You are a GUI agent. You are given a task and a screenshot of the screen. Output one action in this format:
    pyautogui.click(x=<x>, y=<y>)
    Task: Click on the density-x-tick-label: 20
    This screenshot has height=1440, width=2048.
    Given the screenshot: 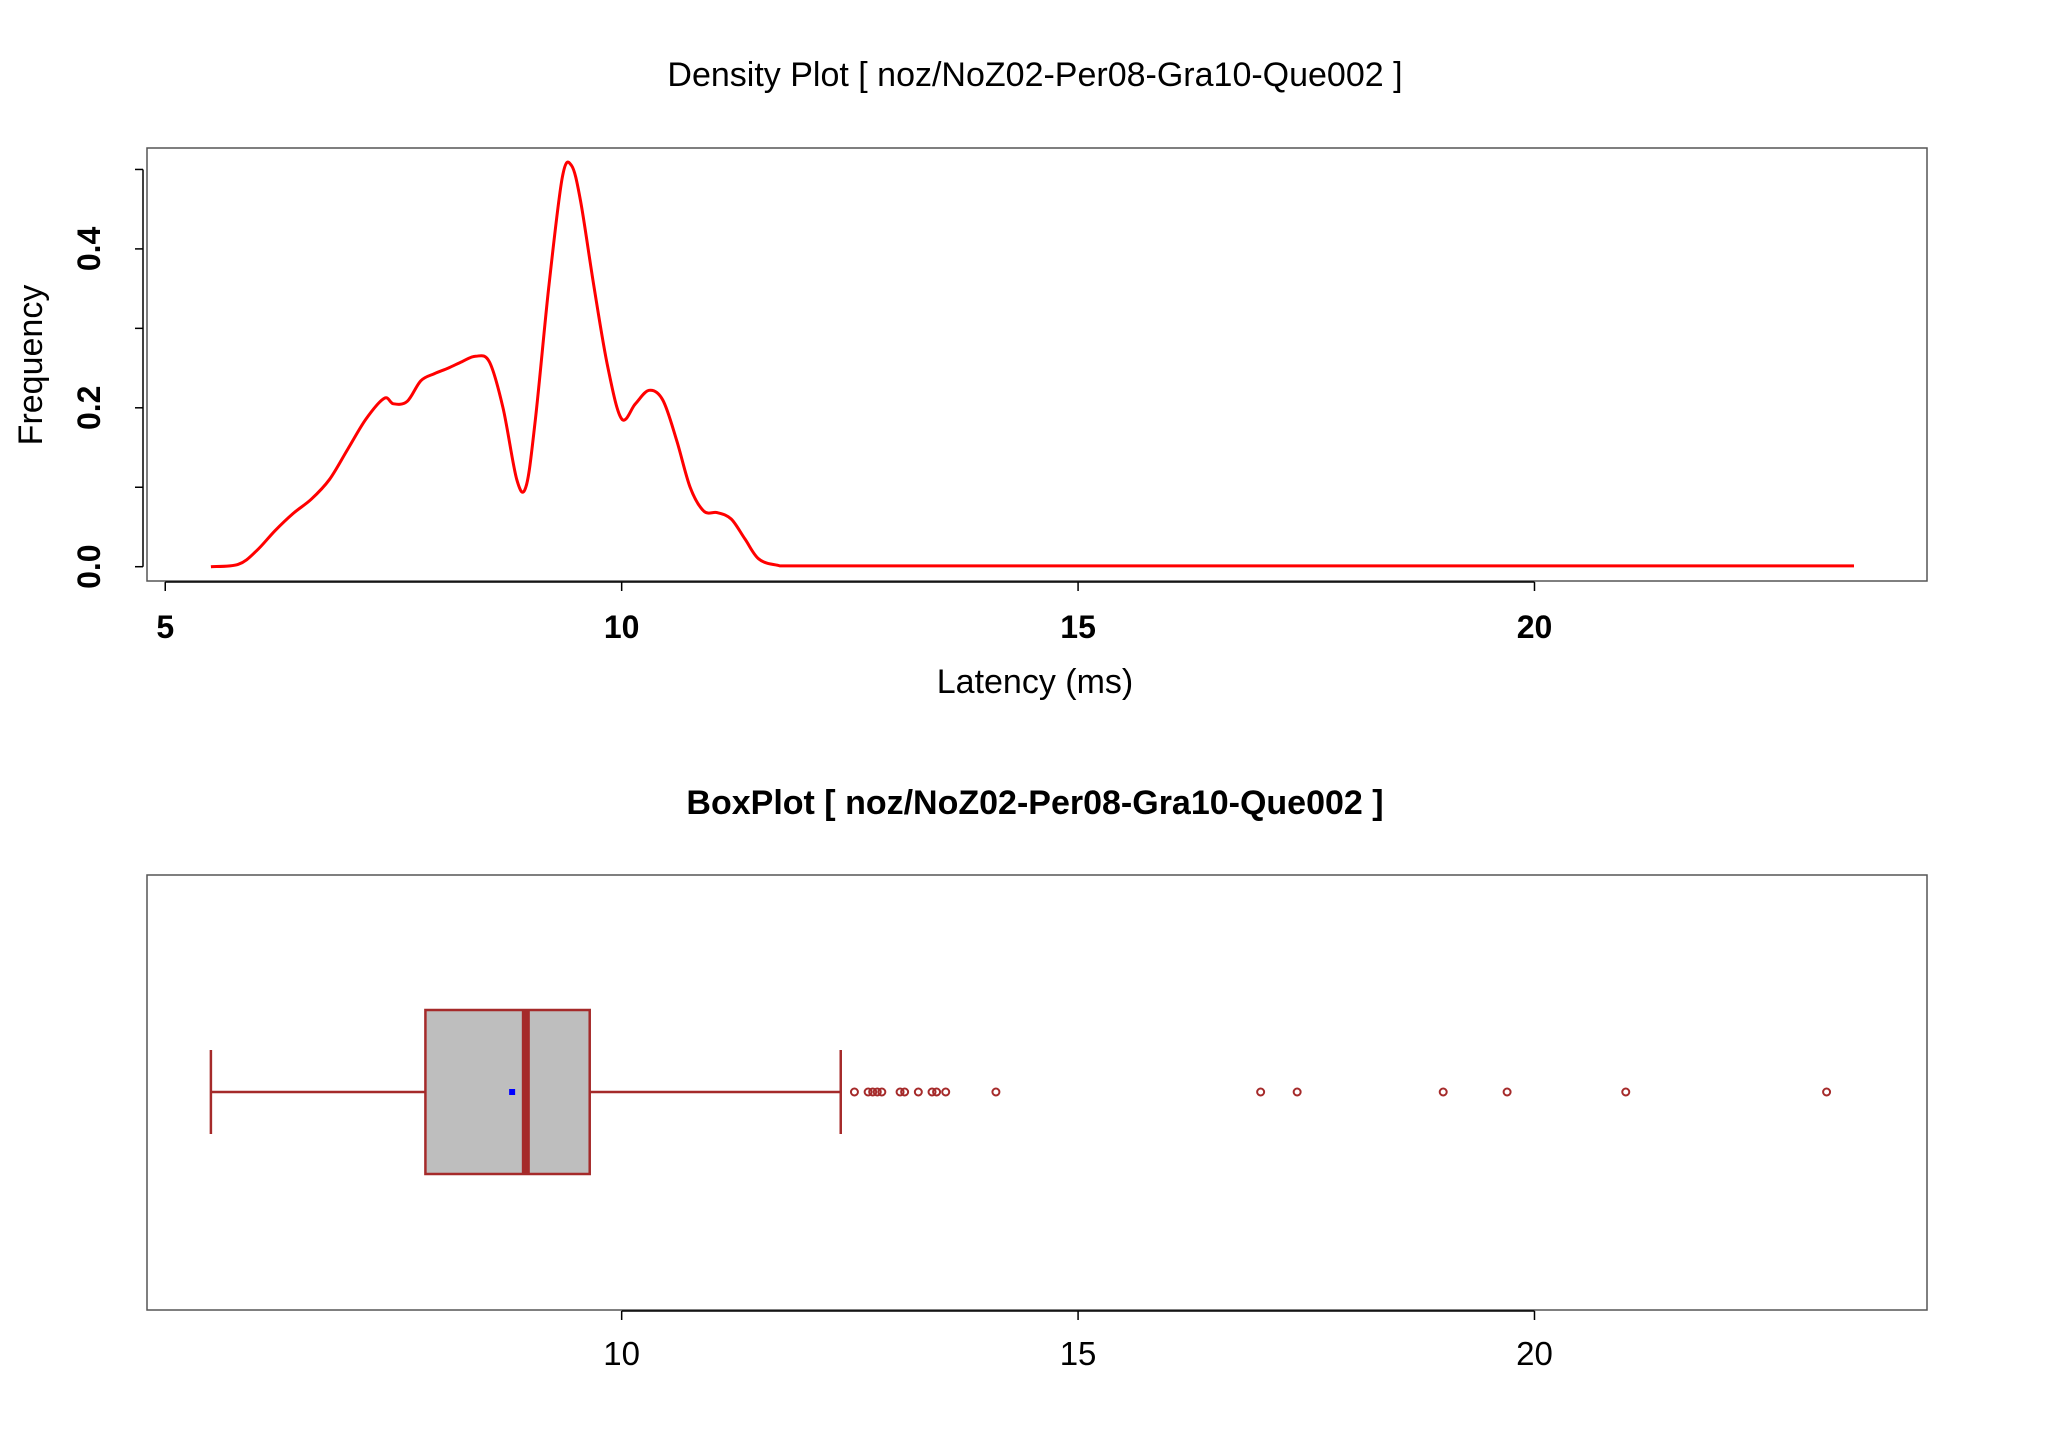 What is the action you would take?
    pyautogui.click(x=1535, y=627)
    